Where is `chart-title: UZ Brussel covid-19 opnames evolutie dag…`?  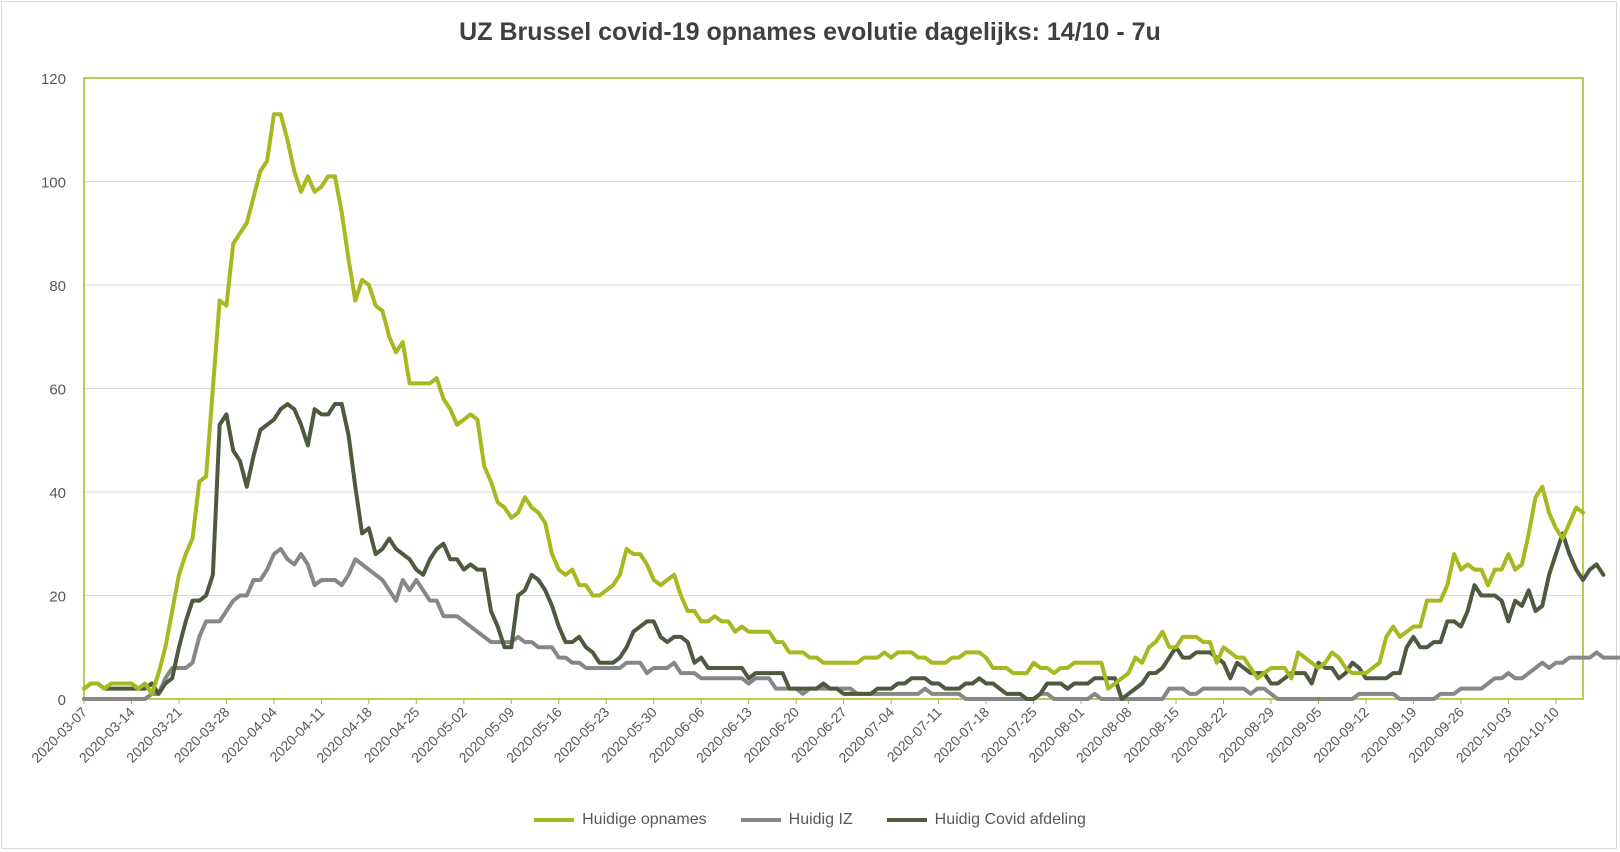 chart-title: UZ Brussel covid-19 opnames evolutie dag… is located at coordinates (810, 32).